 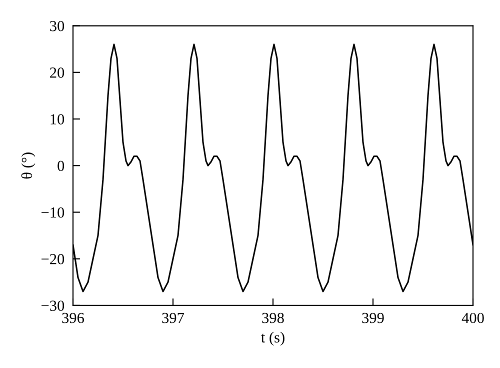 What do you see at coordinates (61, 166) in the screenshot?
I see `y-tick-label: 0` at bounding box center [61, 166].